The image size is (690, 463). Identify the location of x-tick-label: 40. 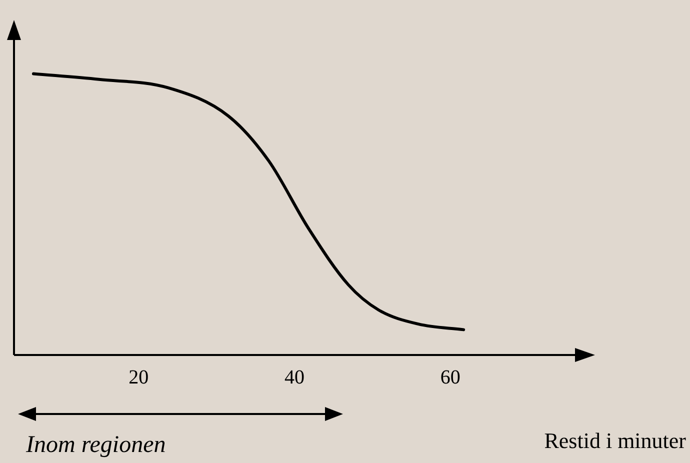
(294, 377).